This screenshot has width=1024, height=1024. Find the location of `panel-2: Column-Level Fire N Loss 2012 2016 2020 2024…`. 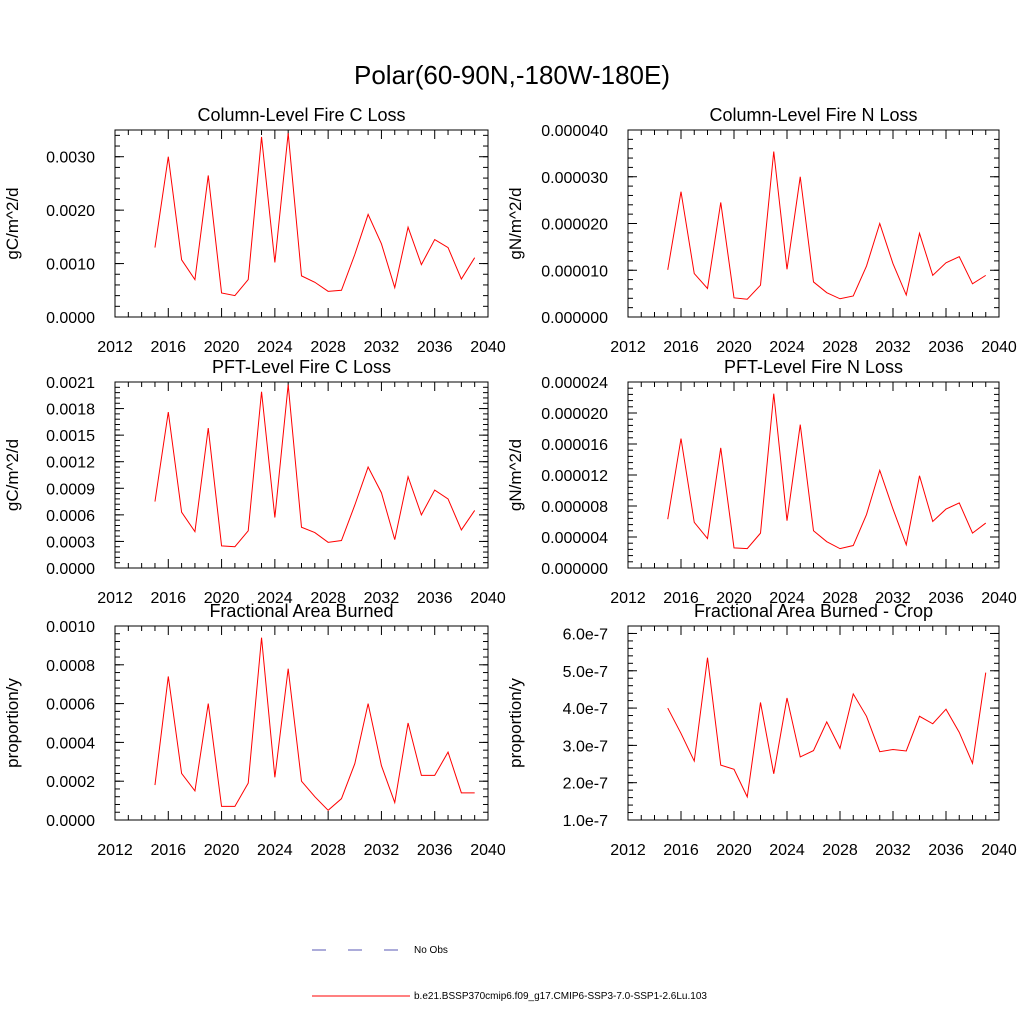

panel-2: Column-Level Fire N Loss 2012 2016 2020 2024… is located at coordinates (761, 230).